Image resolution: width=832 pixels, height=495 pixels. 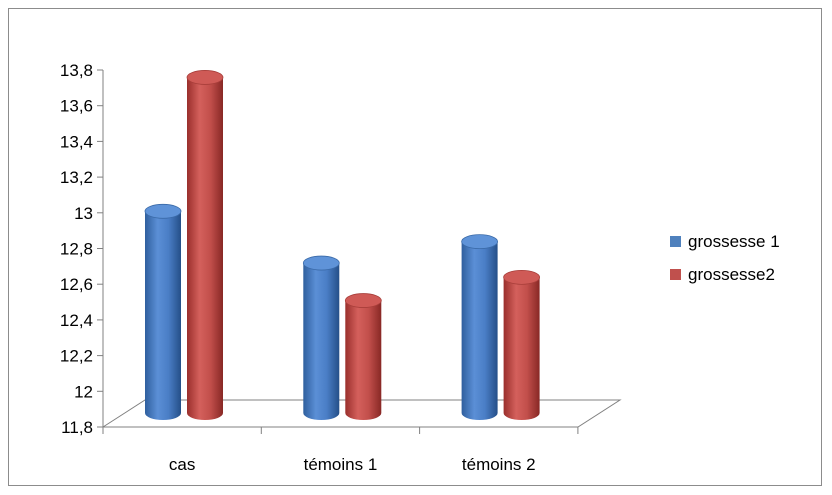 What do you see at coordinates (734, 241) in the screenshot?
I see `legend-label: grossesse 1` at bounding box center [734, 241].